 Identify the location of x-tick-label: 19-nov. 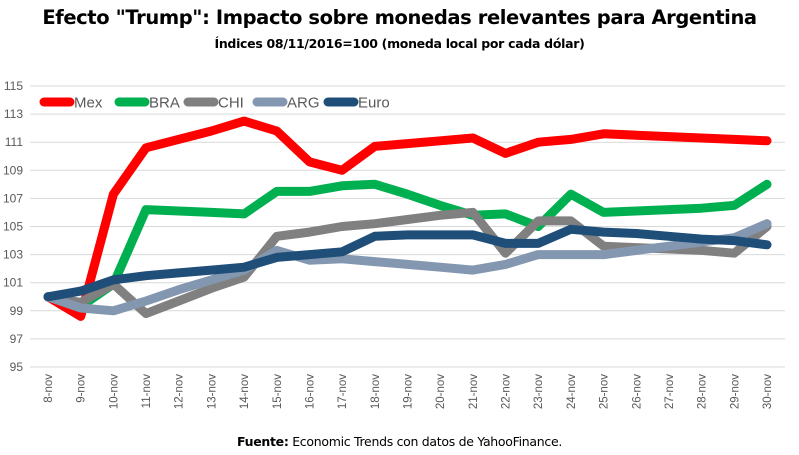
(409, 391).